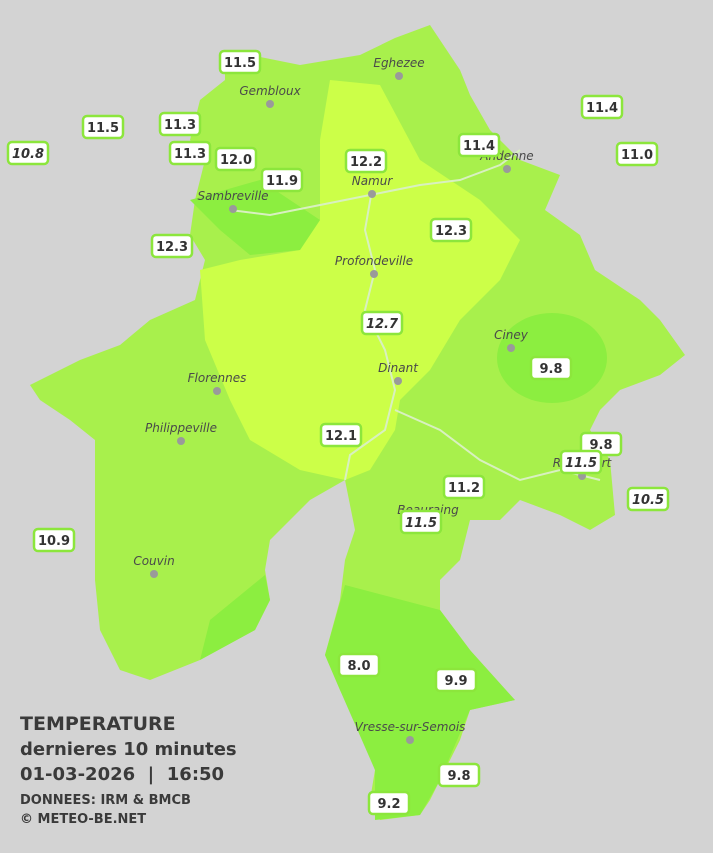  I want to click on temperature: 12.2, so click(366, 162).